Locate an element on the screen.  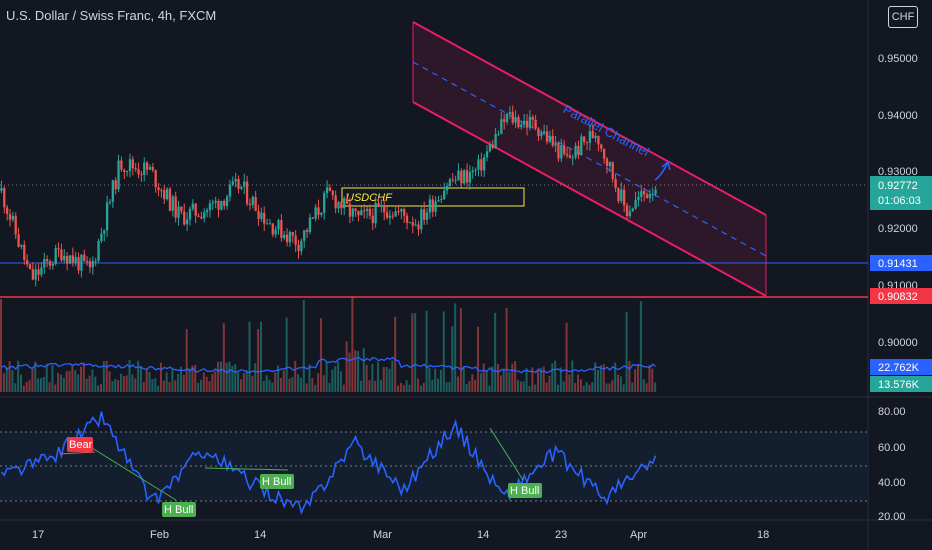
channel-lower-line is located at coordinates (589, 199).